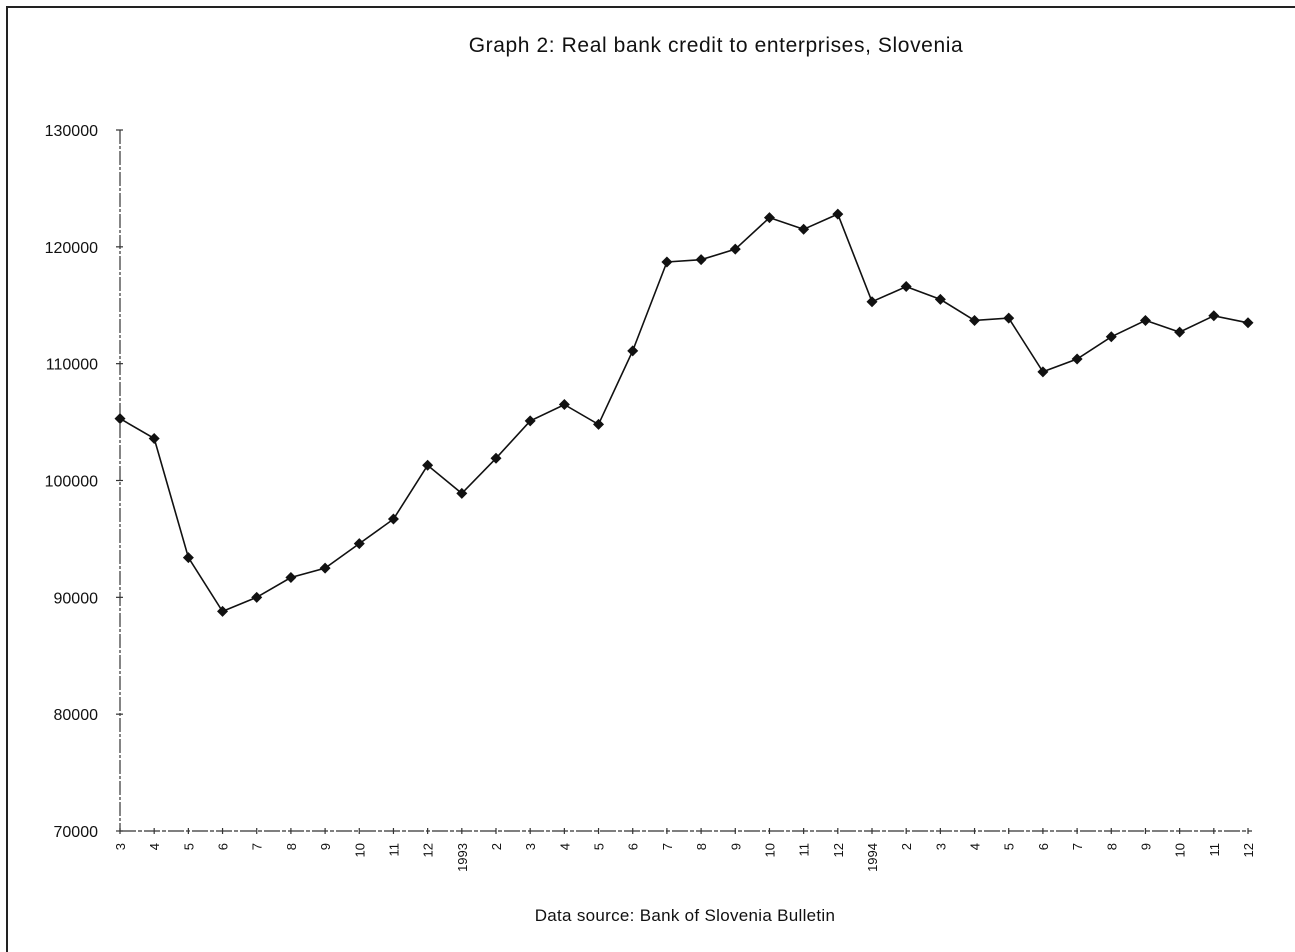  I want to click on y-tick-label: 100000, so click(71, 482).